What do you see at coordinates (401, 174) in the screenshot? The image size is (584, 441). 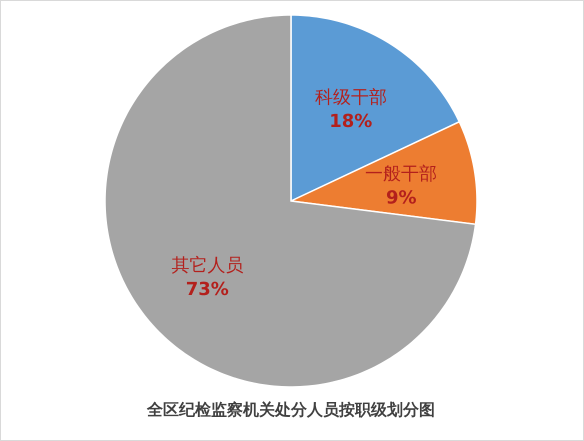 I see `slice-label: 一般干部` at bounding box center [401, 174].